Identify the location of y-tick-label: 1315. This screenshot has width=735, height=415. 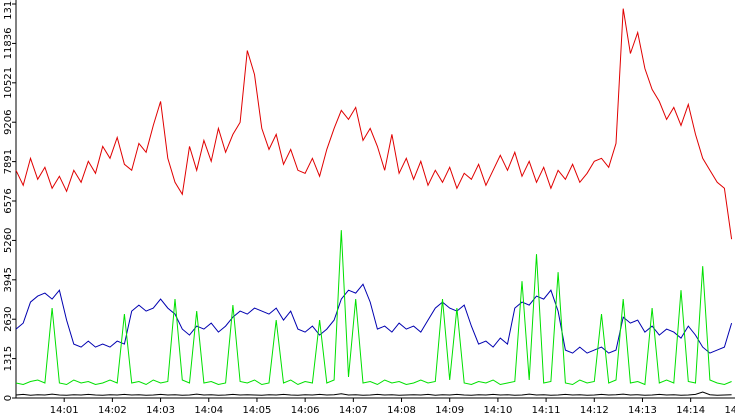
(8, 358).